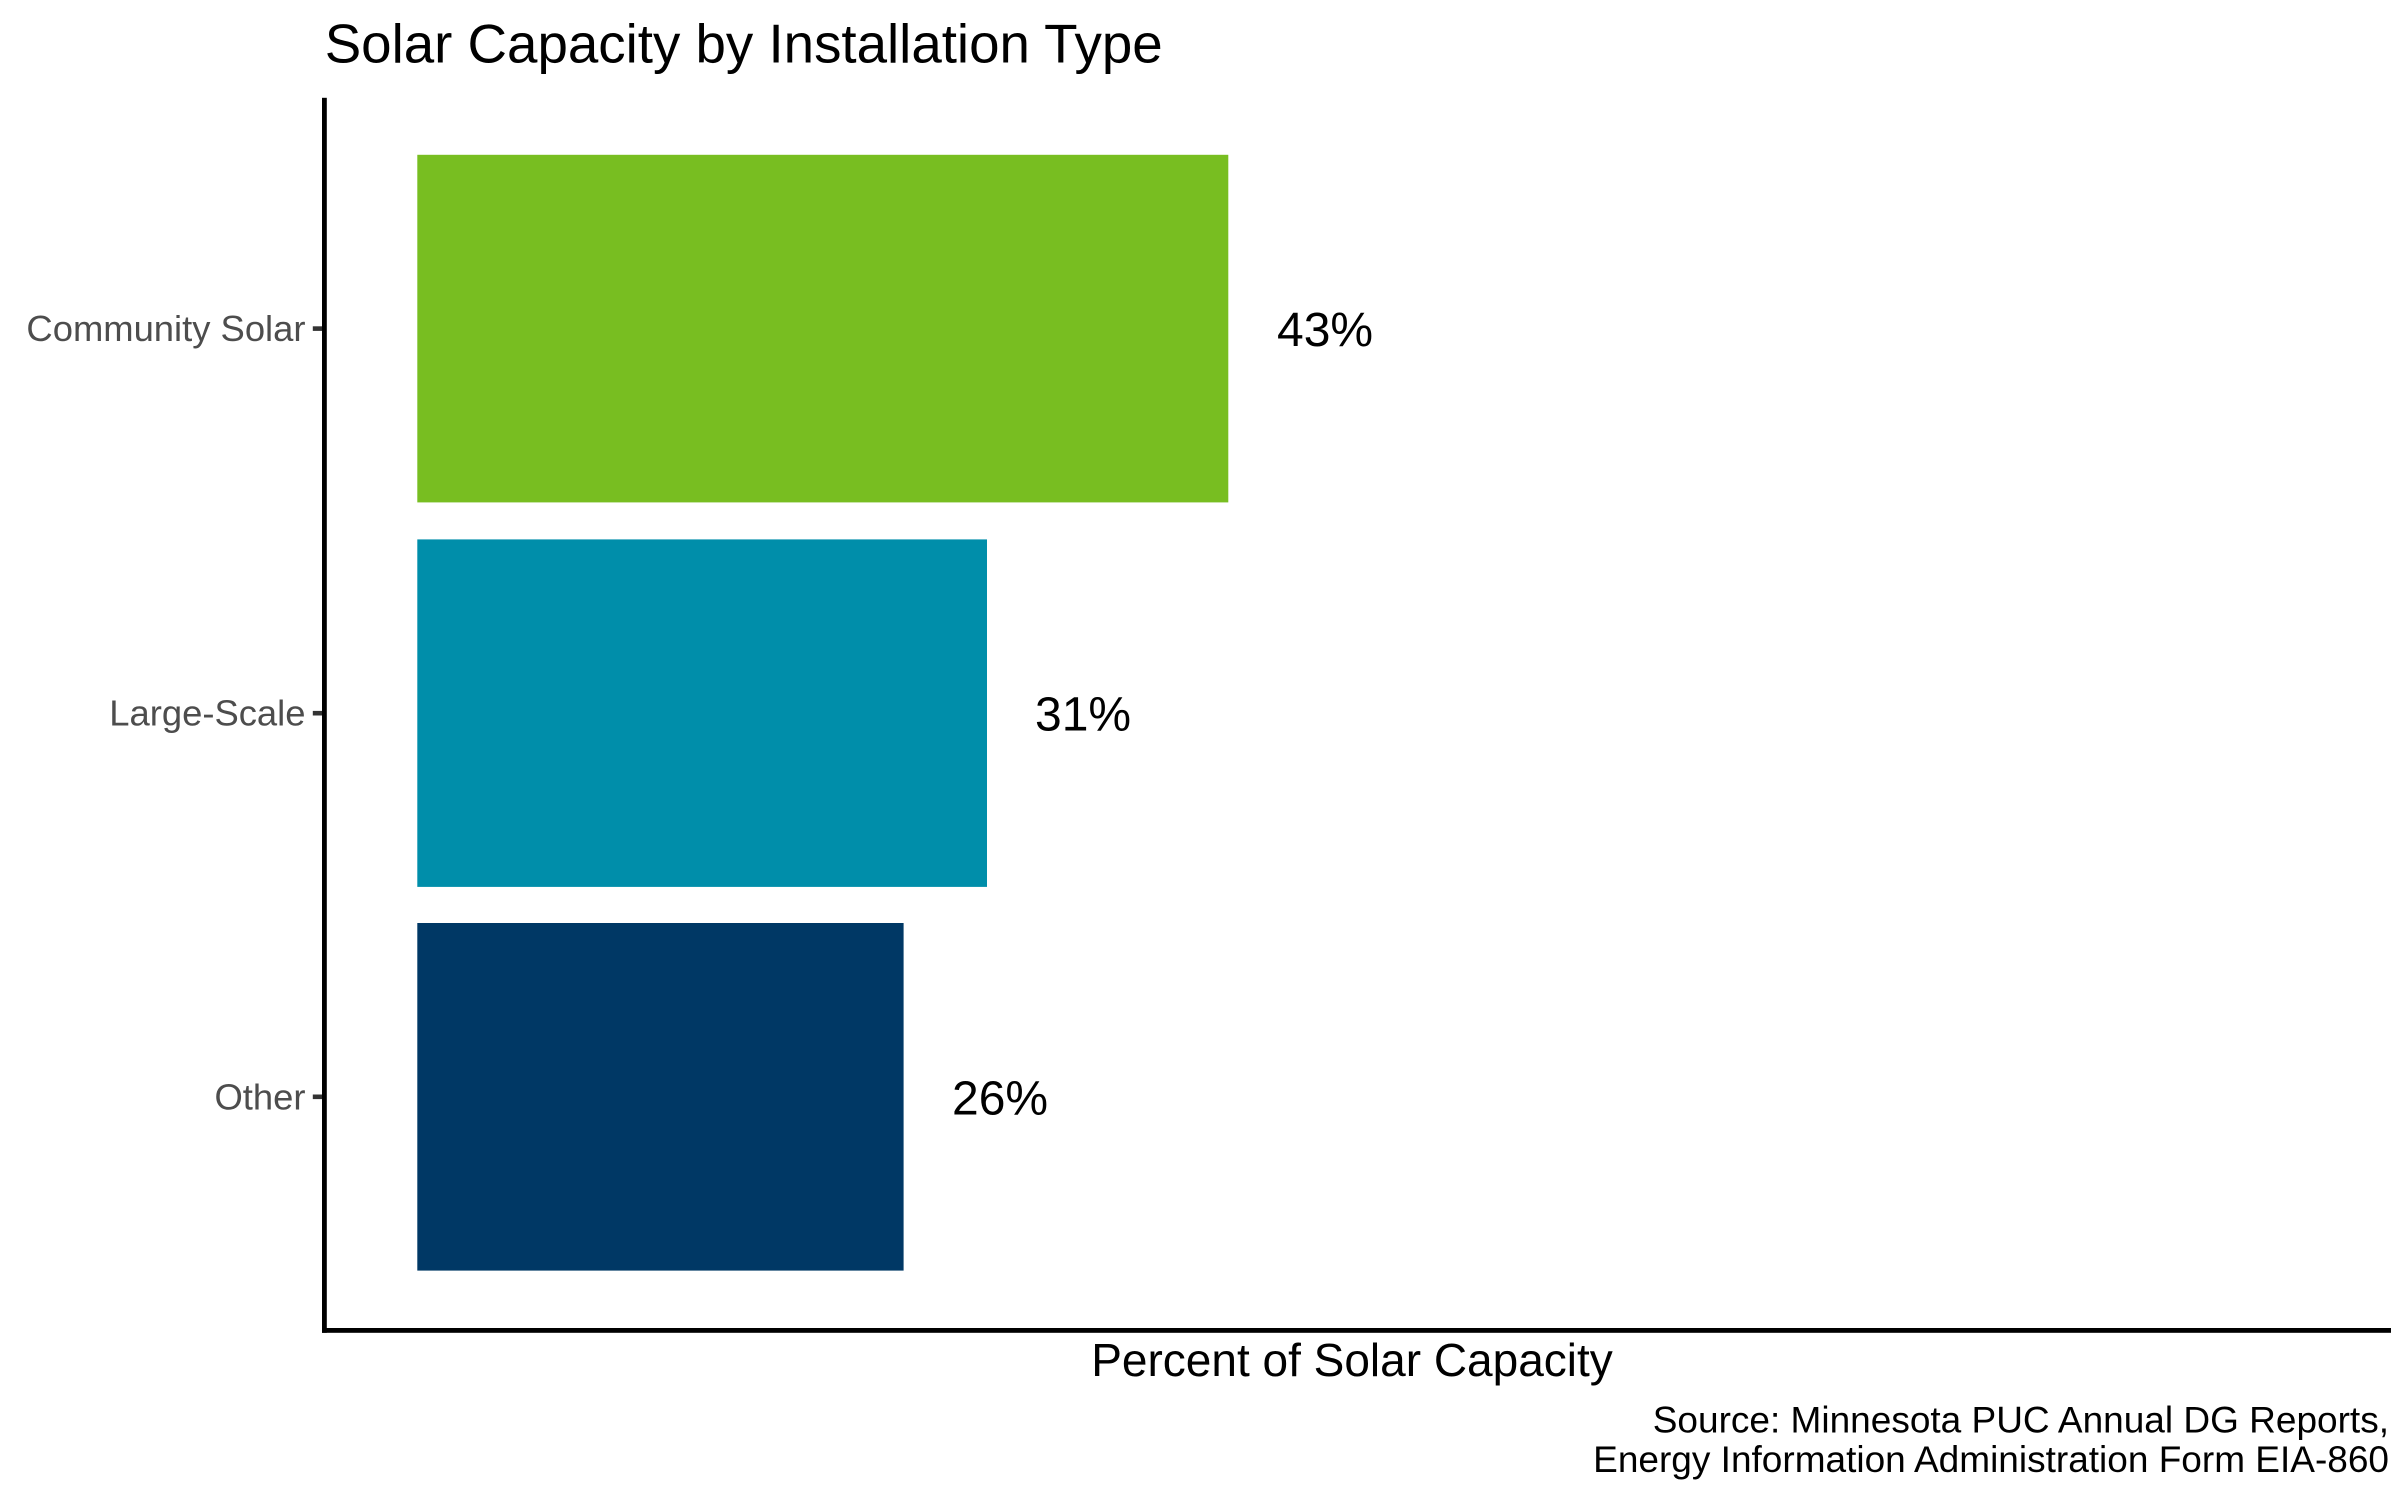 This screenshot has width=2400, height=1500. What do you see at coordinates (165, 328) in the screenshot?
I see `svg-text: Community Solar` at bounding box center [165, 328].